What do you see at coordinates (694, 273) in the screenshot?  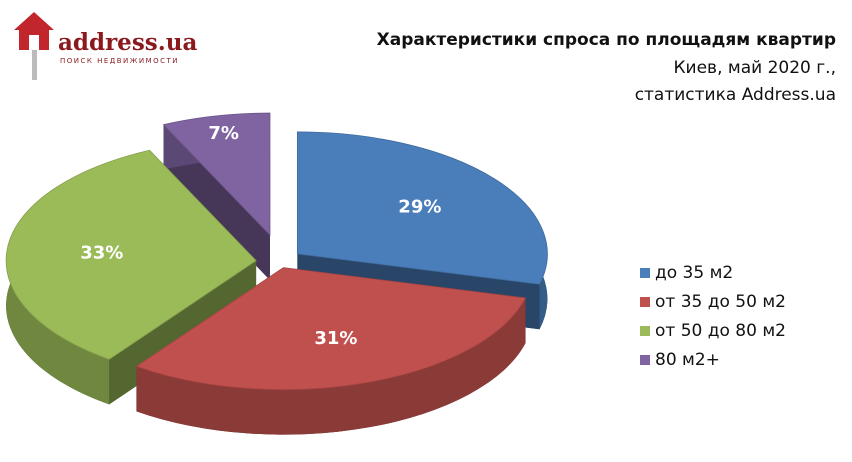 I see `legend-label: до 35 м2` at bounding box center [694, 273].